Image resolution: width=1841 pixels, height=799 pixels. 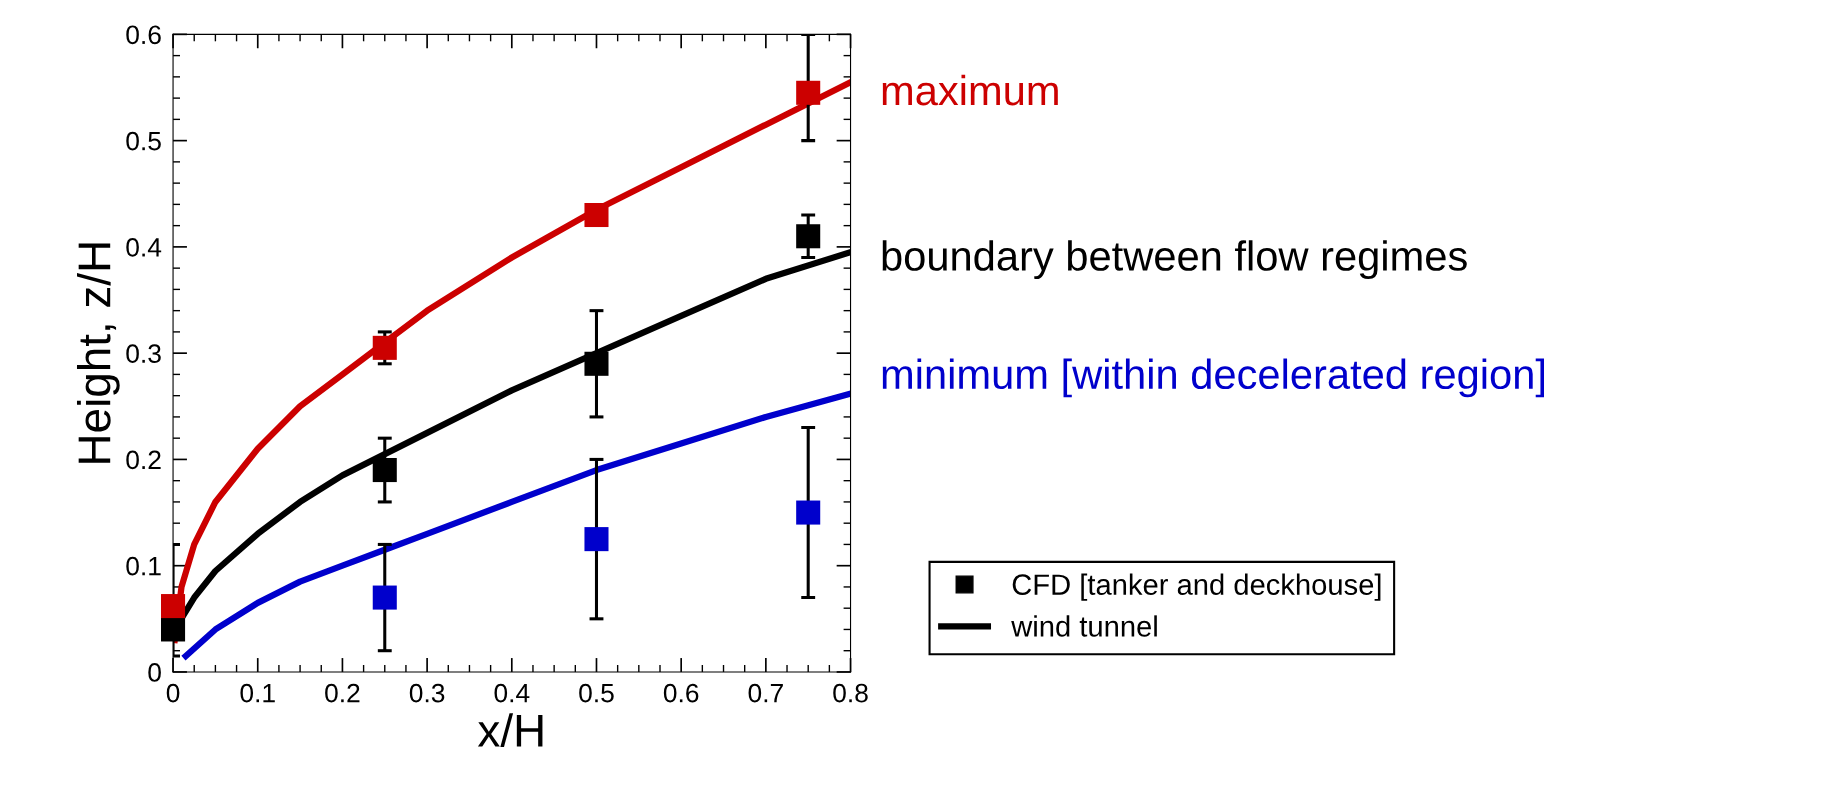 I want to click on x-tick-label: 0.3, so click(x=427, y=693).